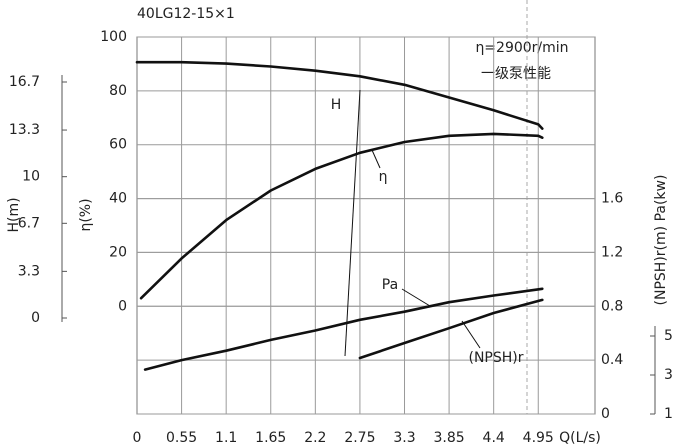  What do you see at coordinates (336, 105) in the screenshot?
I see `curve-label: H` at bounding box center [336, 105].